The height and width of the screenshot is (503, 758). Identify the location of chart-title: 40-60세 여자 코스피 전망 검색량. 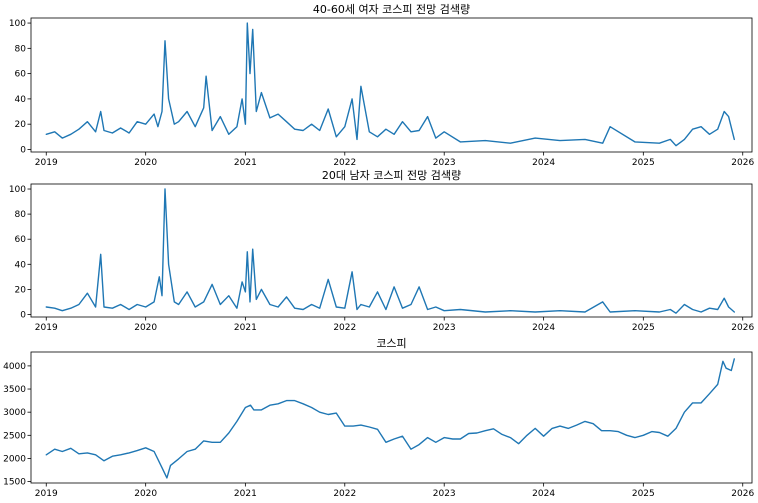
(391, 9).